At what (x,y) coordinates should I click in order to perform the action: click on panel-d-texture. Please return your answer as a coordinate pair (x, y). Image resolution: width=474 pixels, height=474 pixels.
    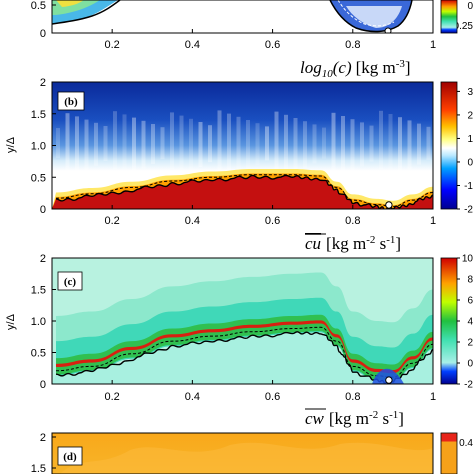
    Looking at the image, I should click on (246, 458).